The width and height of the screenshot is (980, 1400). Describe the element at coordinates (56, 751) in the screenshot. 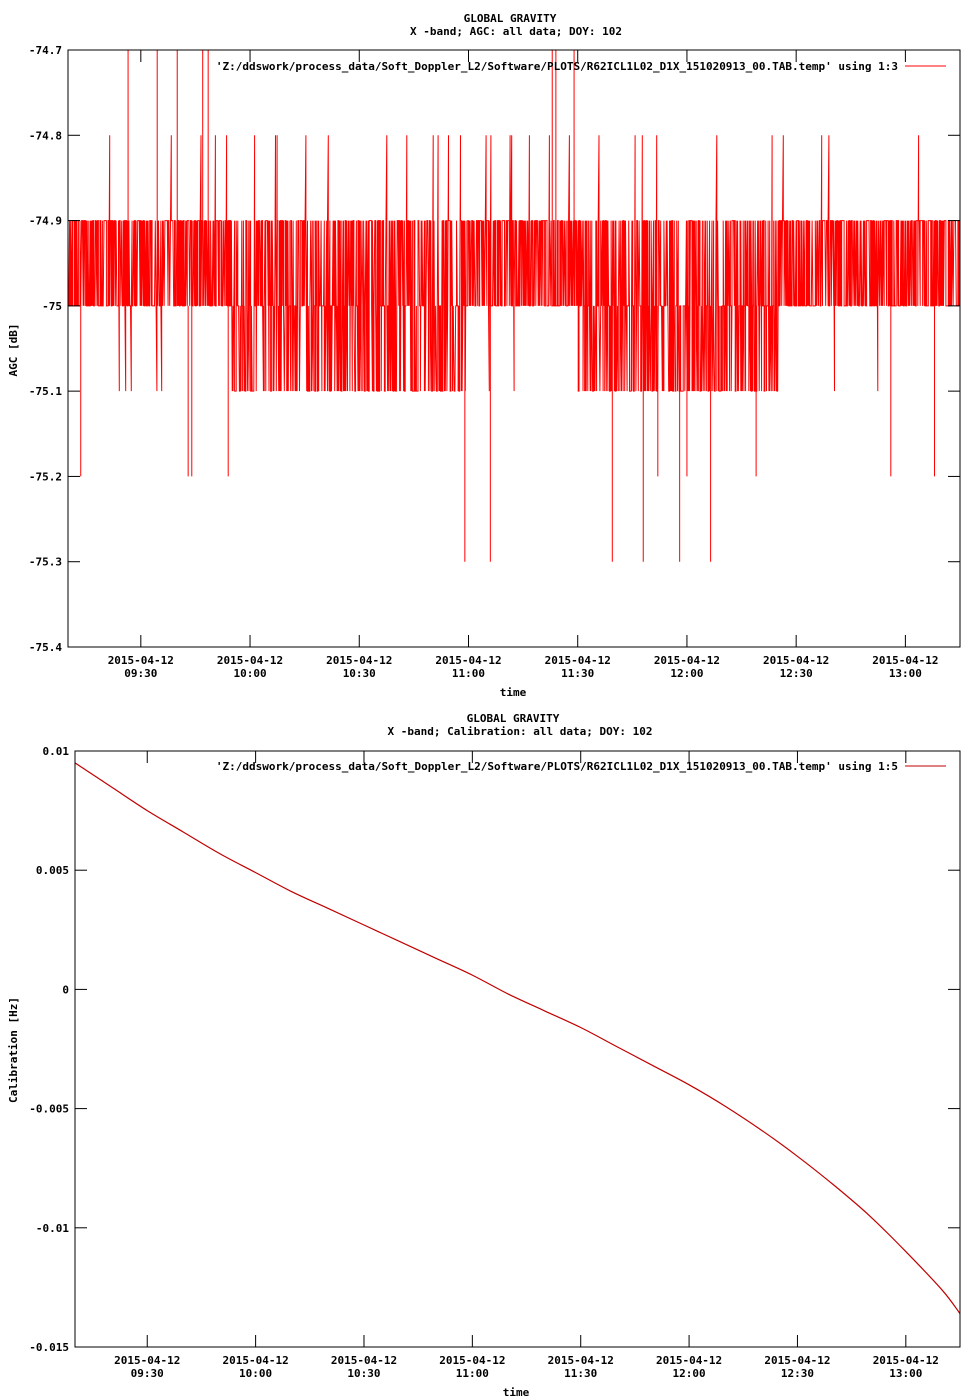

I see `y-tick-label: 0.01` at that location.